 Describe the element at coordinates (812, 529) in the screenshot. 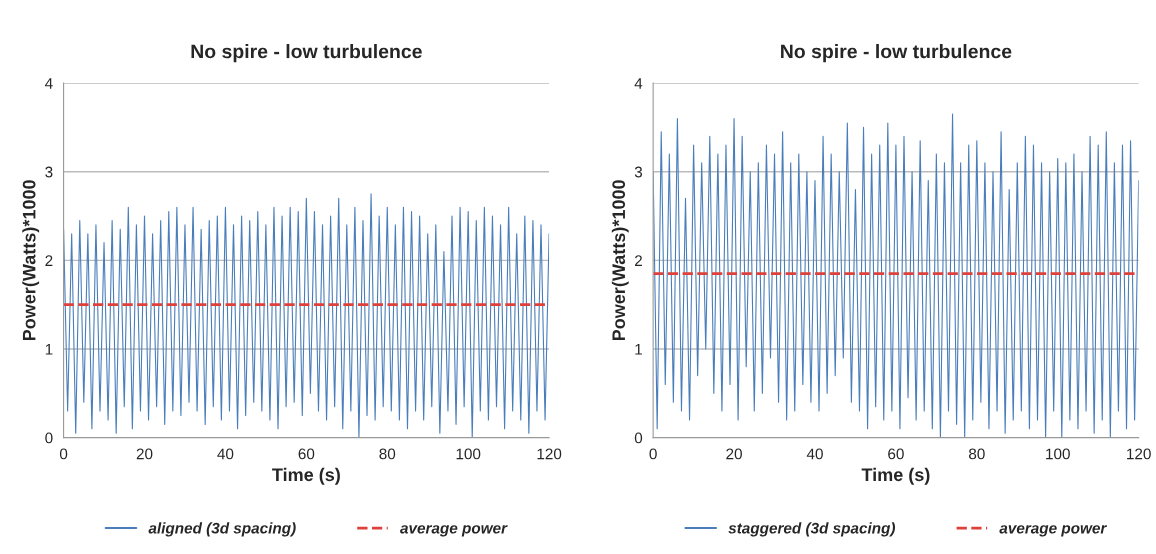

I see `legend-label: staggered (3d spacing)` at that location.